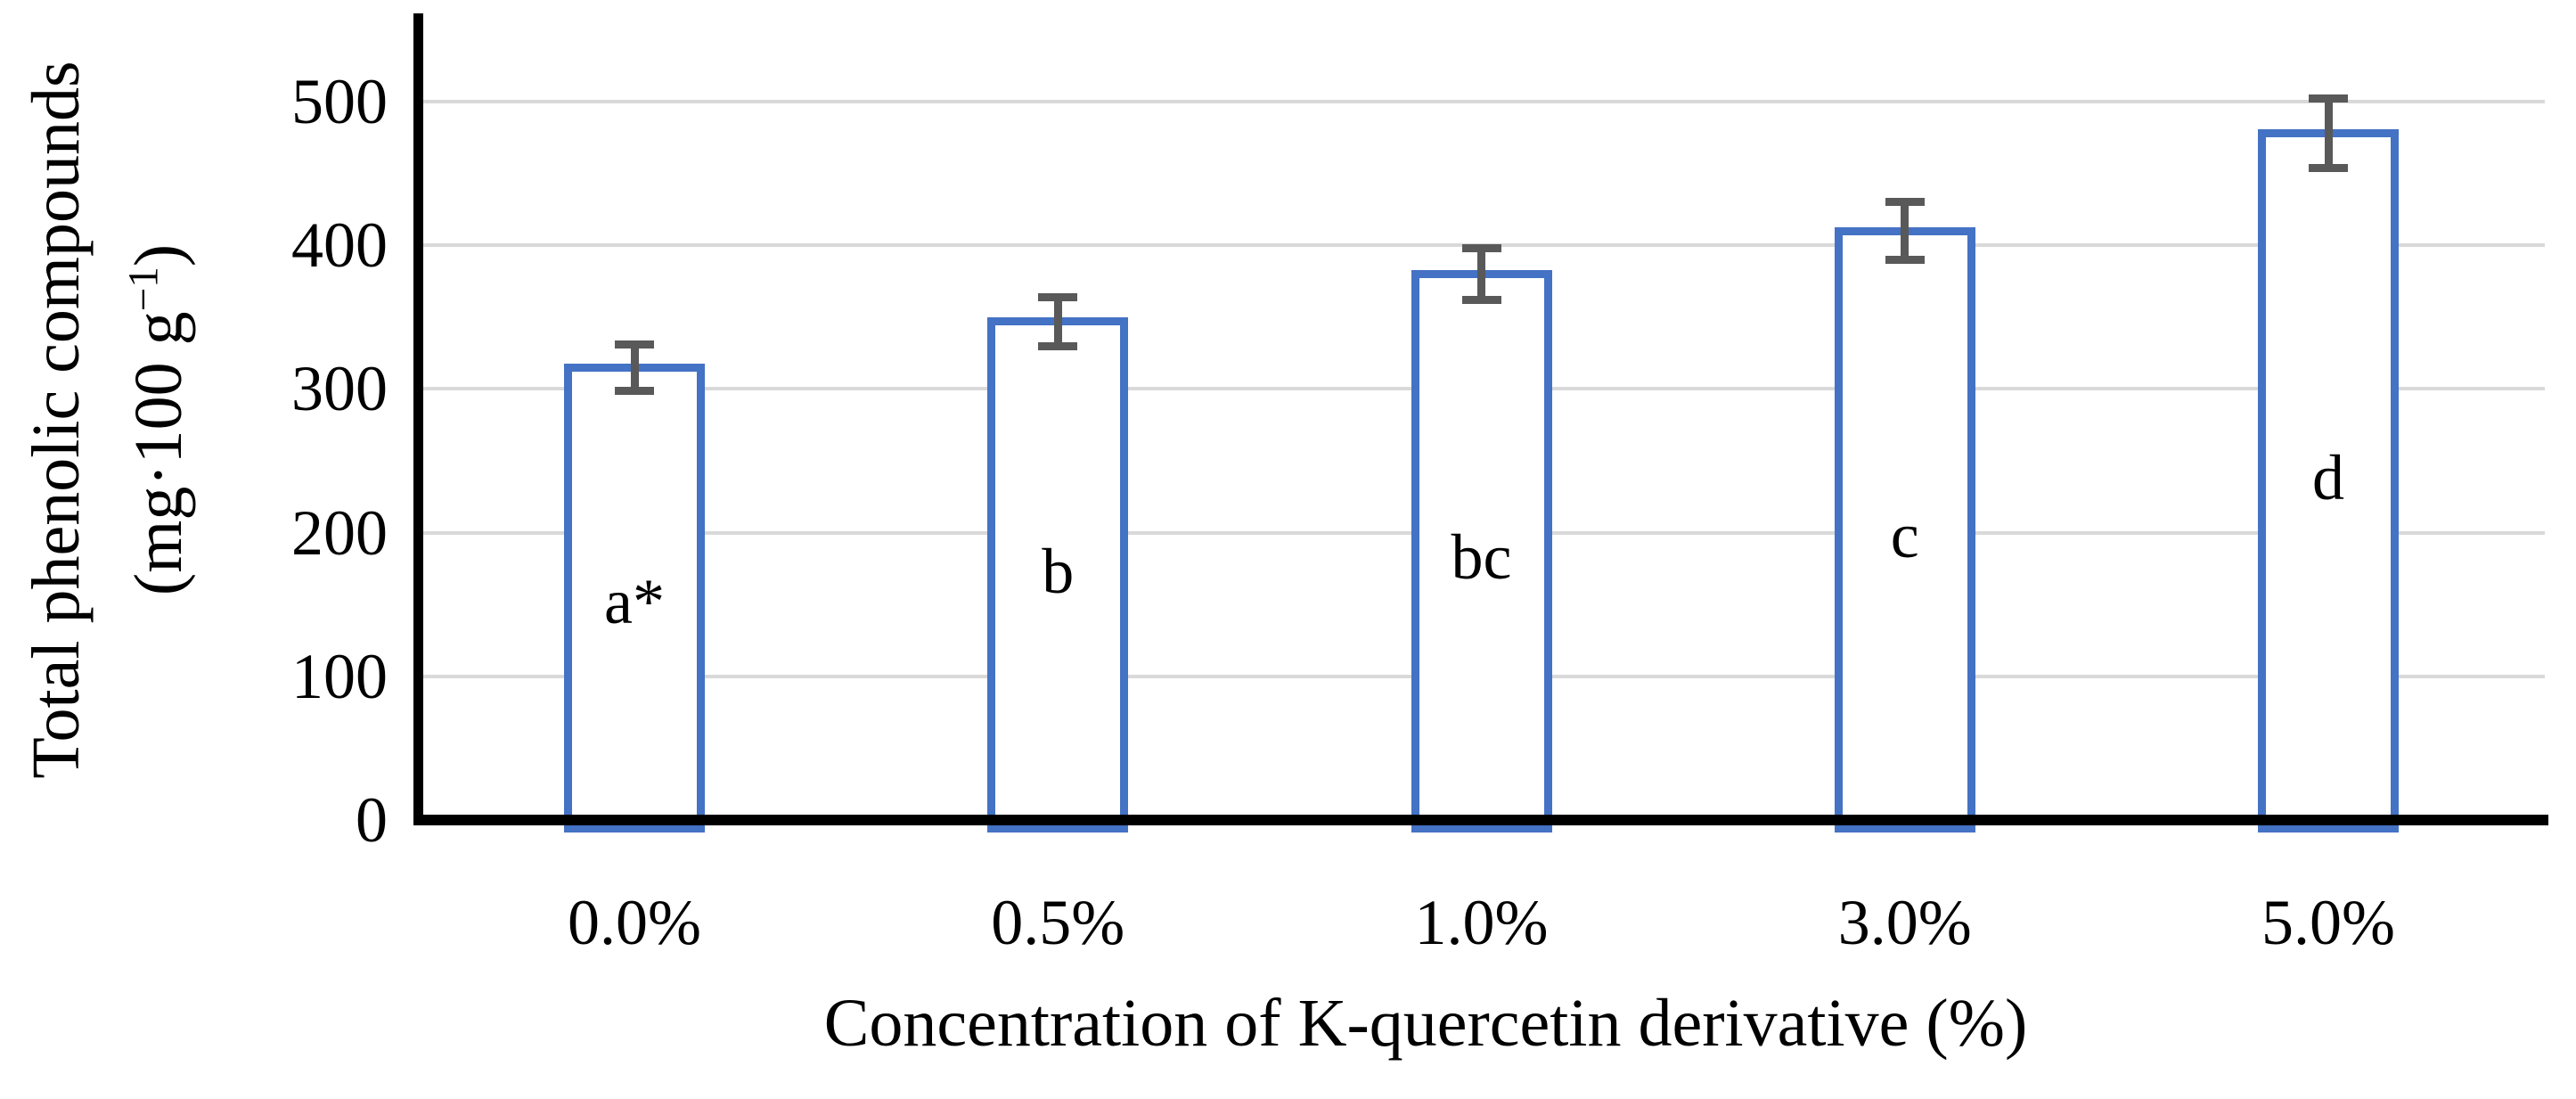  What do you see at coordinates (2328, 478) in the screenshot?
I see `significance-label: d` at bounding box center [2328, 478].